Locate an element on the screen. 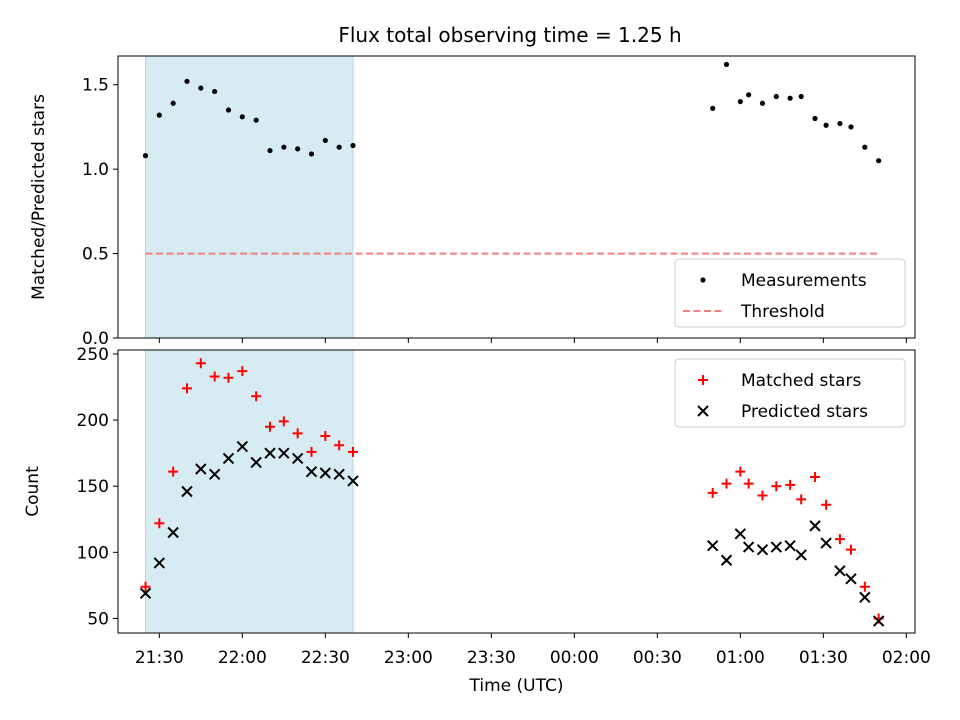 Image resolution: width=960 pixels, height=720 pixels. x-tick-label: 23:30 is located at coordinates (491, 658).